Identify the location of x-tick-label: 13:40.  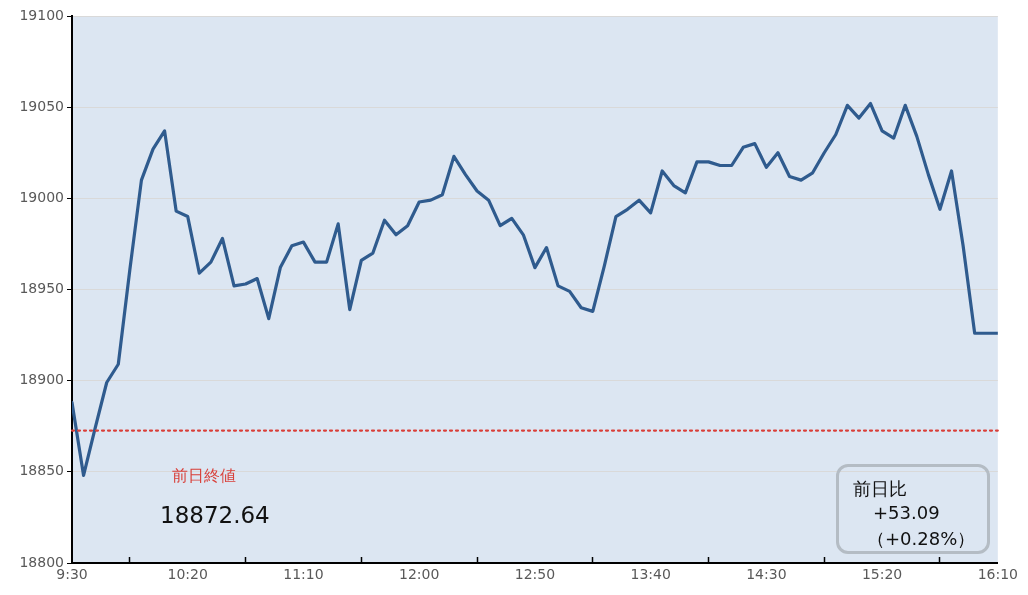
(650, 574).